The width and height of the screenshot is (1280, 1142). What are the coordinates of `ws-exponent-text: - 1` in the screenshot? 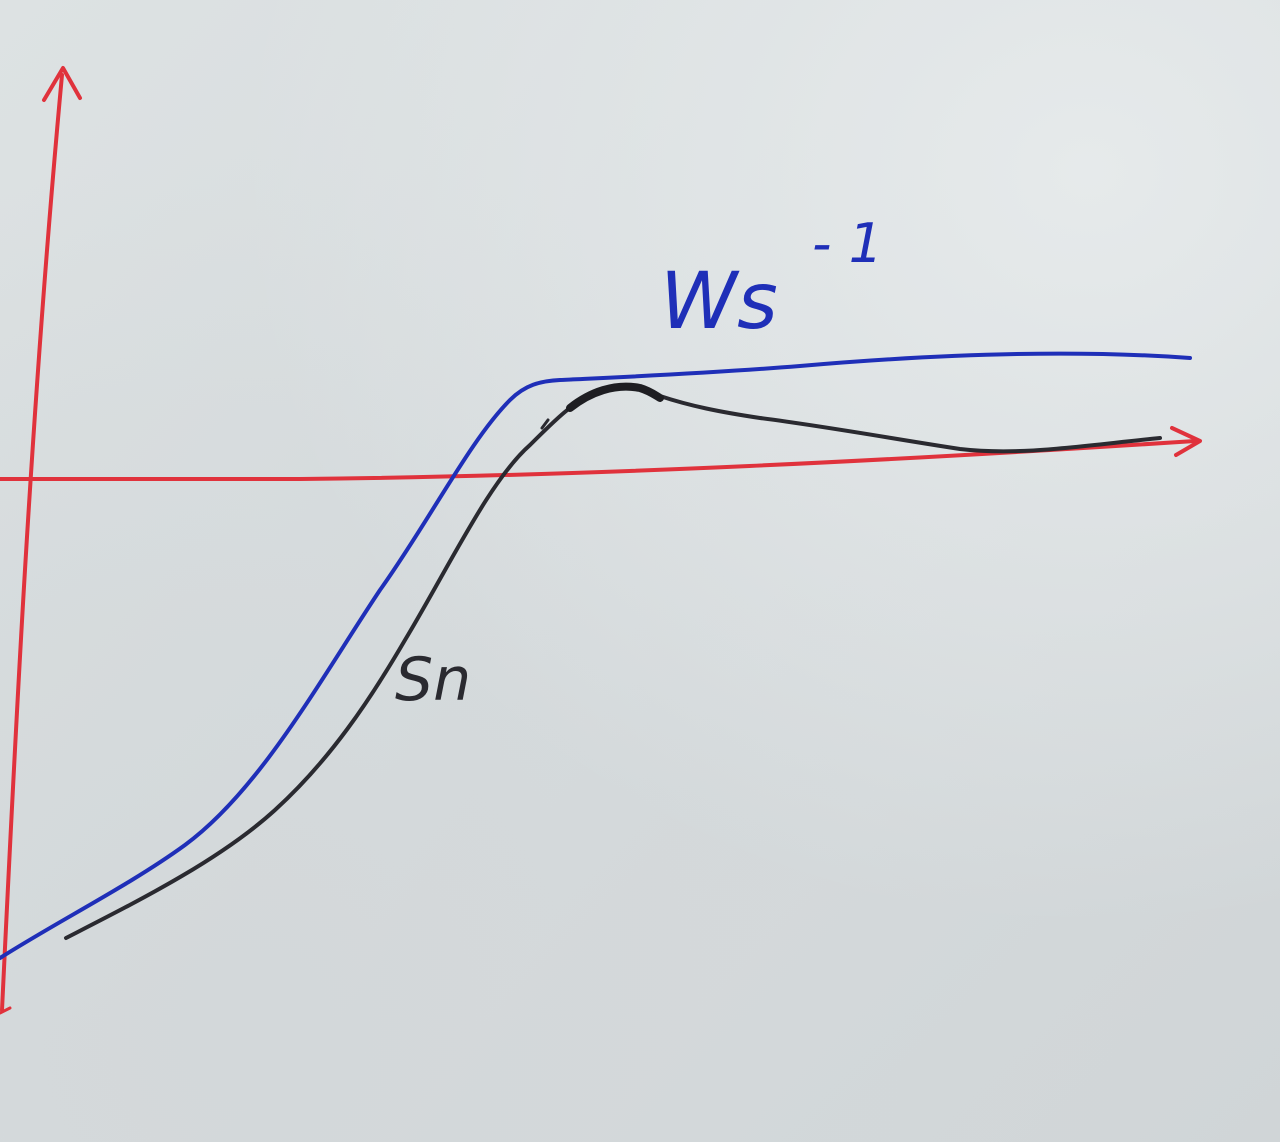 It's located at (847, 243).